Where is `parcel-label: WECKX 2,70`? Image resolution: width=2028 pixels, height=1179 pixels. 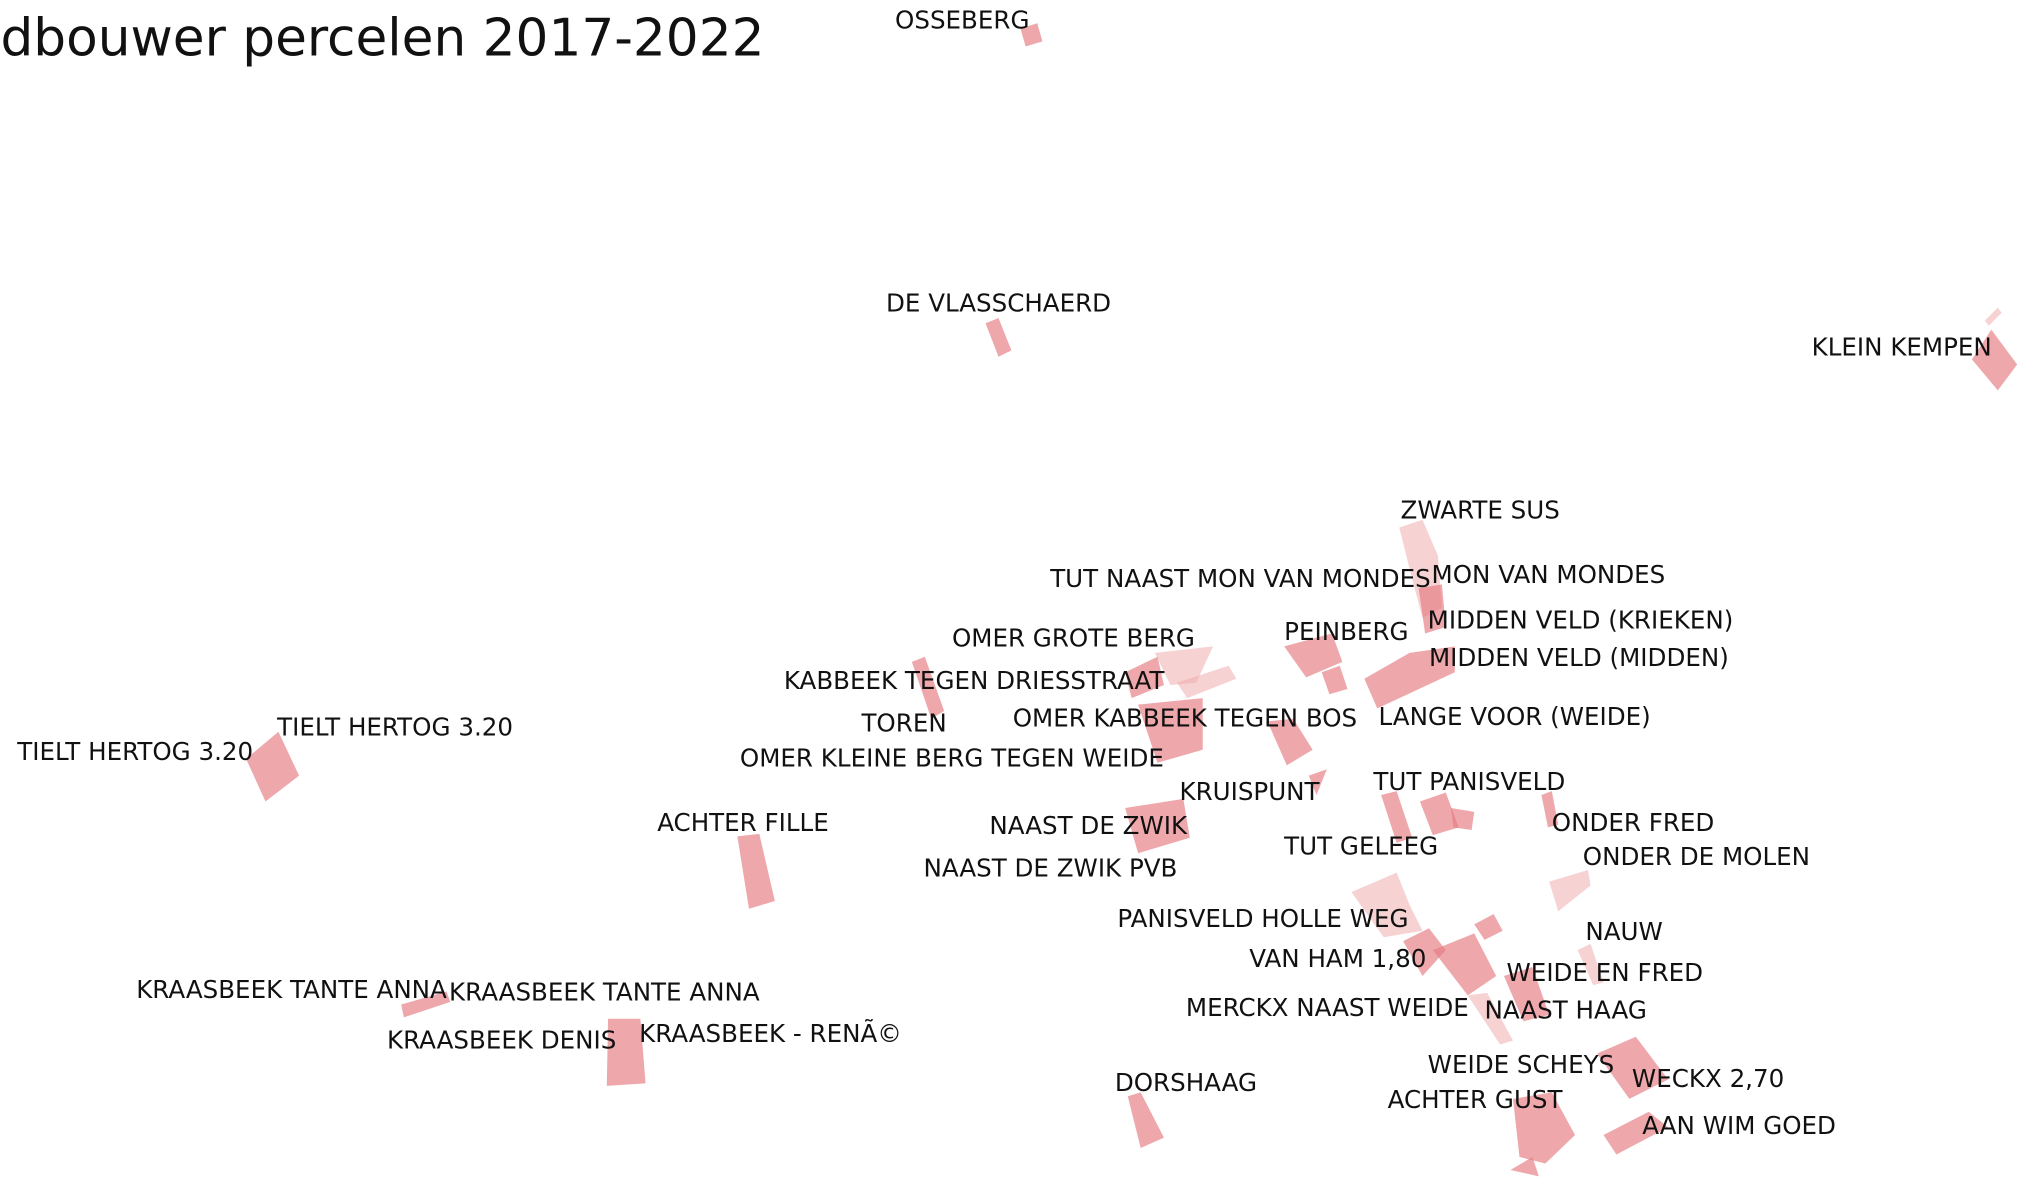
parcel-label: WECKX 2,70 is located at coordinates (1708, 1078).